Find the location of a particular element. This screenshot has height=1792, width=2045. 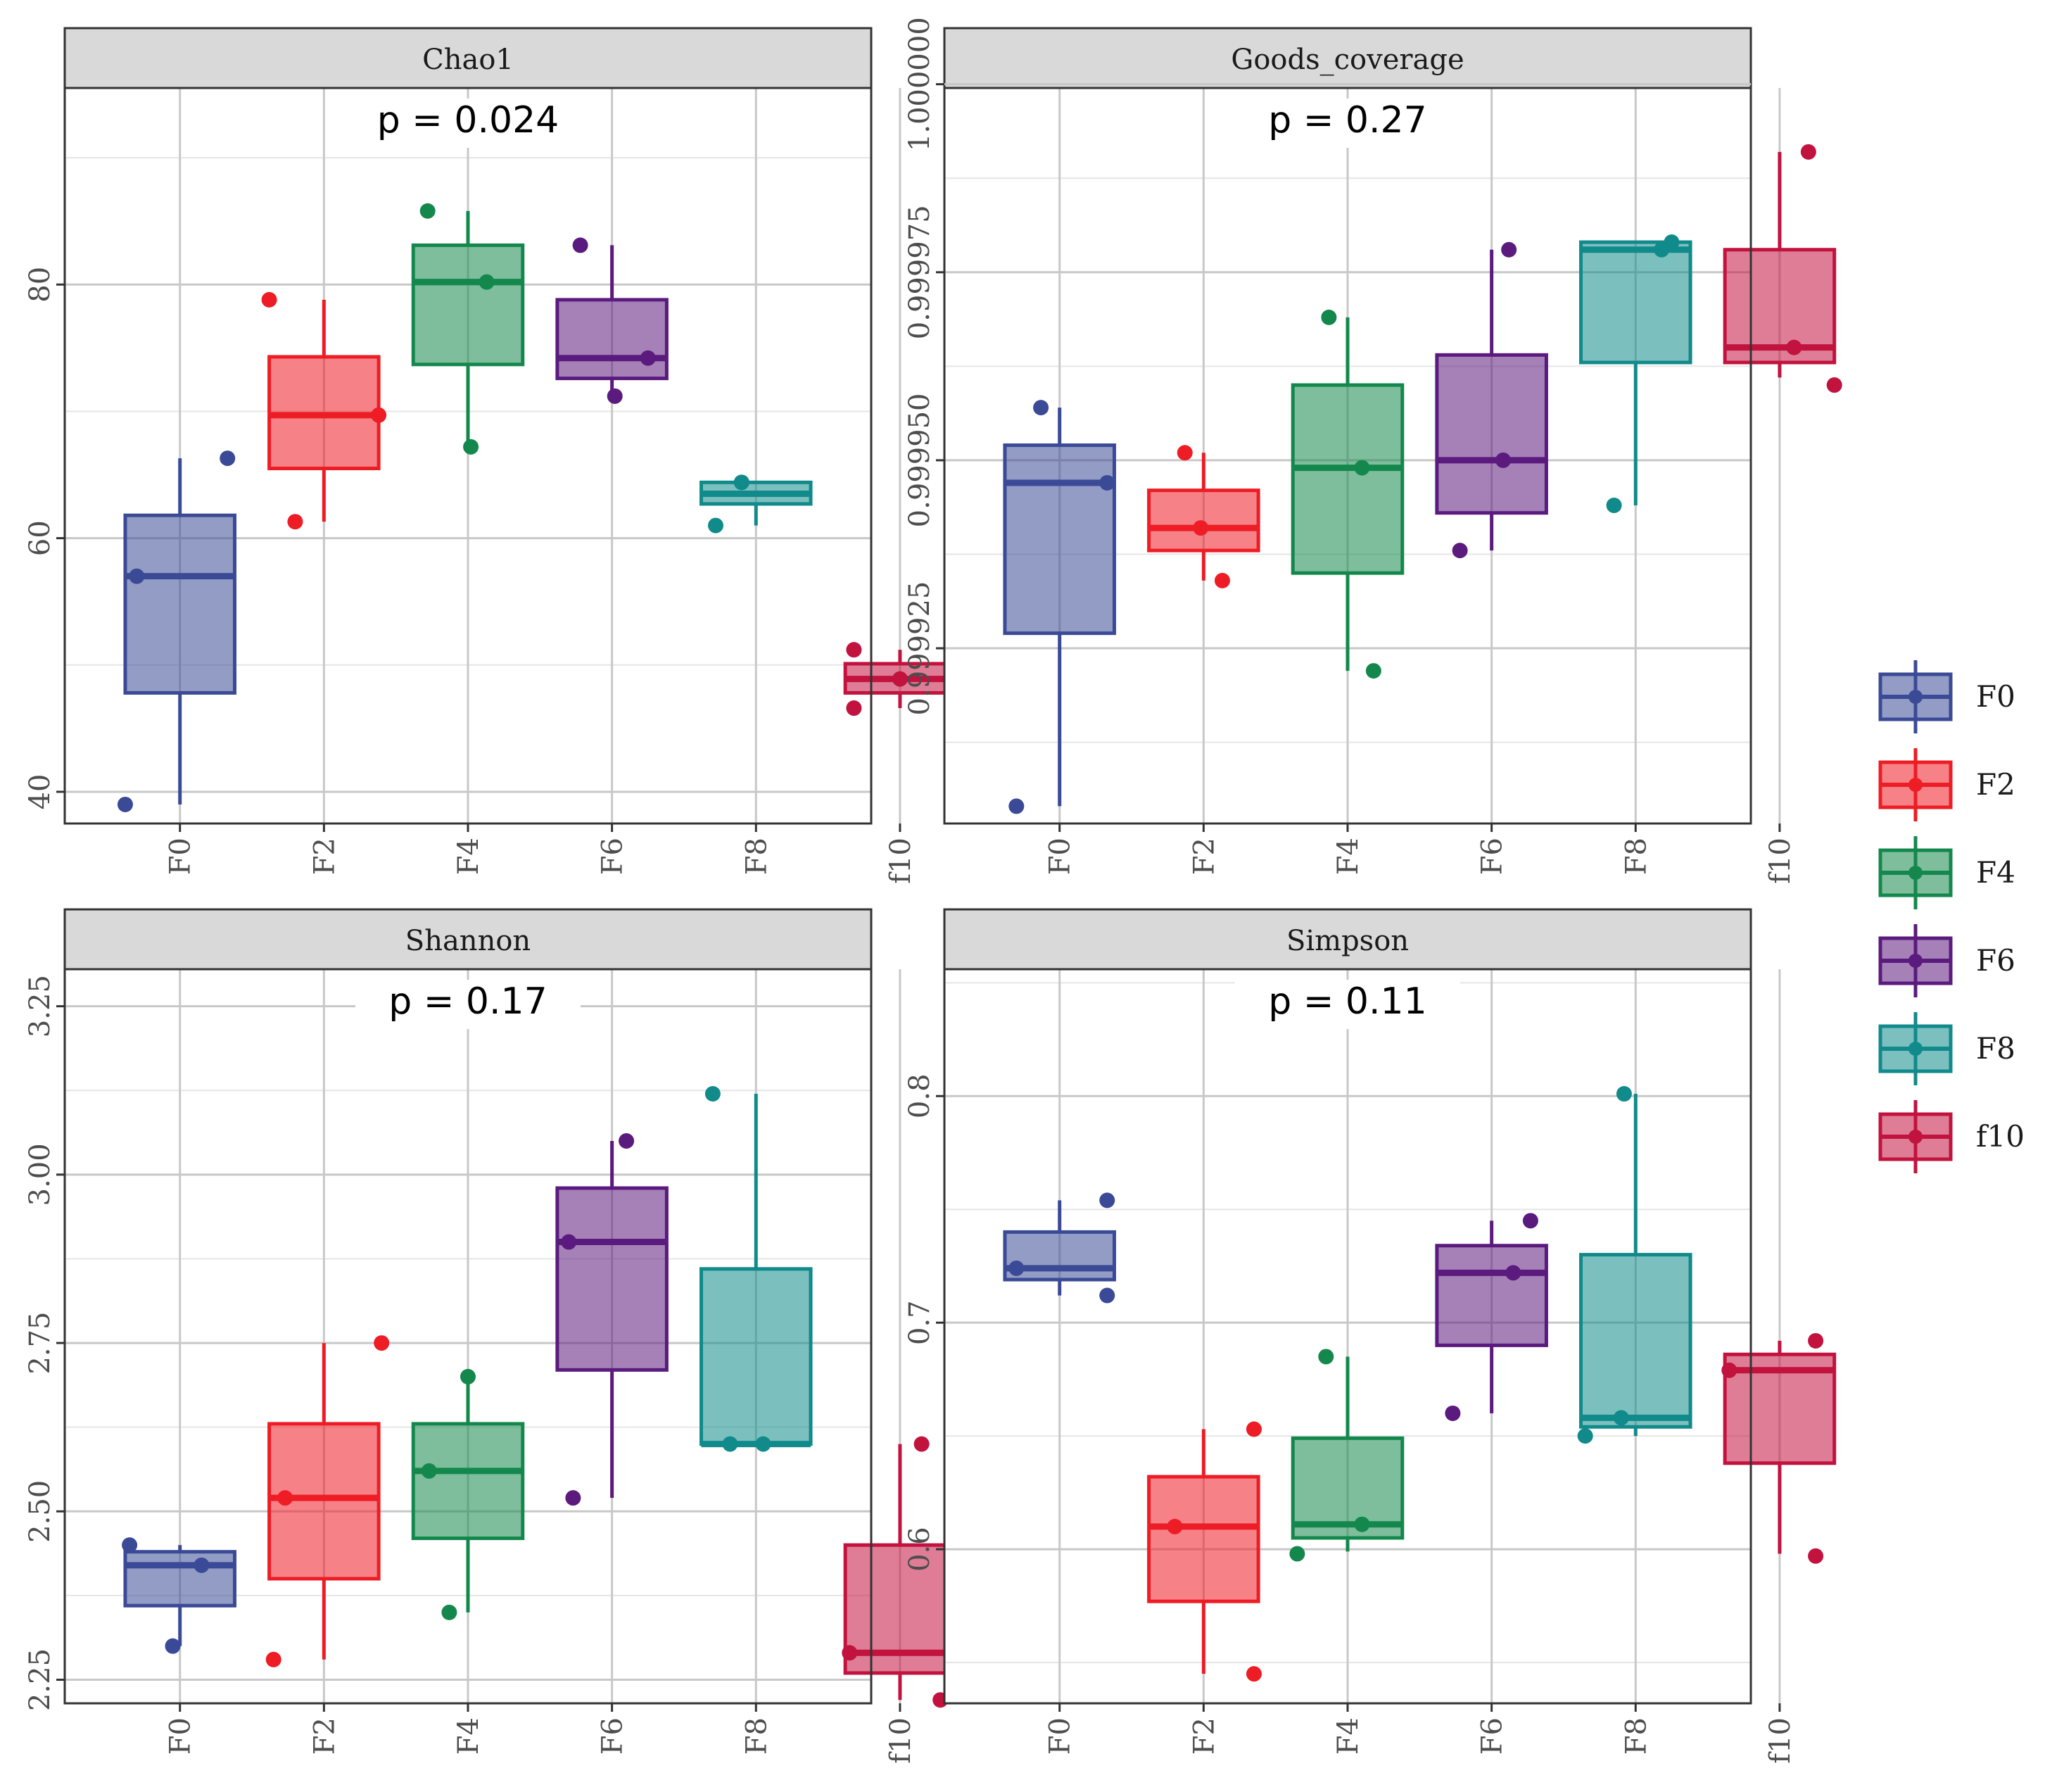

panel-title: Simpson is located at coordinates (1347, 941).